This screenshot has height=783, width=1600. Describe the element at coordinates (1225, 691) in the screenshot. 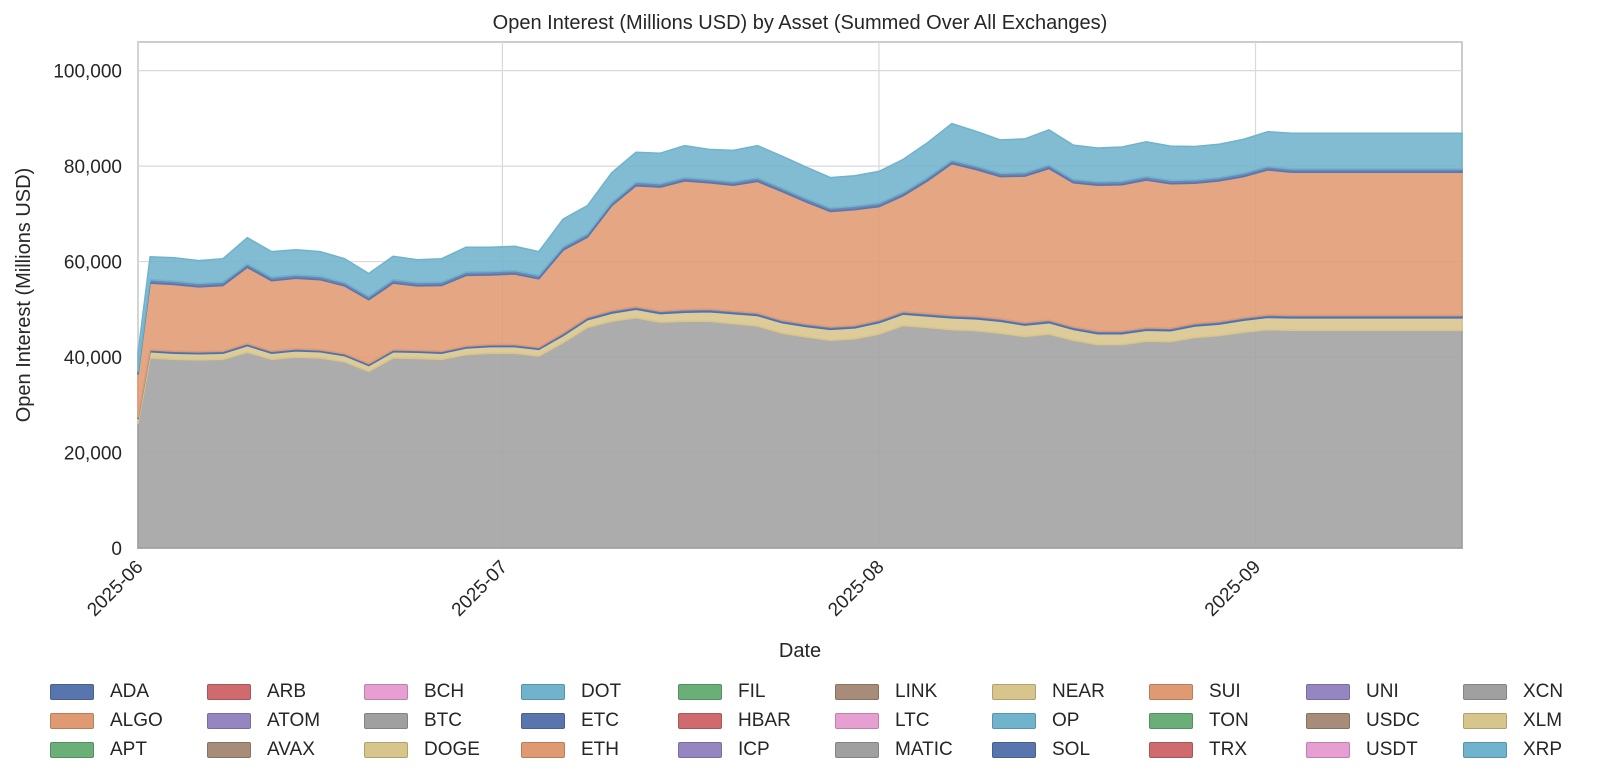

I see `legend-label: SUI` at that location.